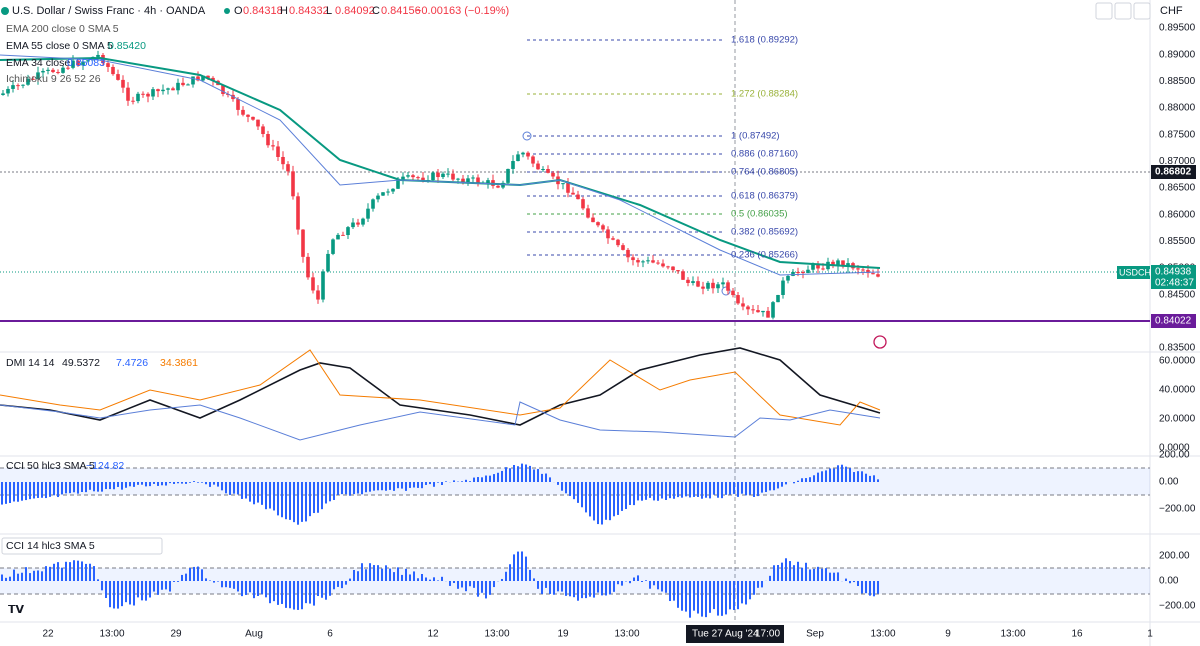  What do you see at coordinates (1177, 509) in the screenshot?
I see `cci50-tick: −200.00` at bounding box center [1177, 509].